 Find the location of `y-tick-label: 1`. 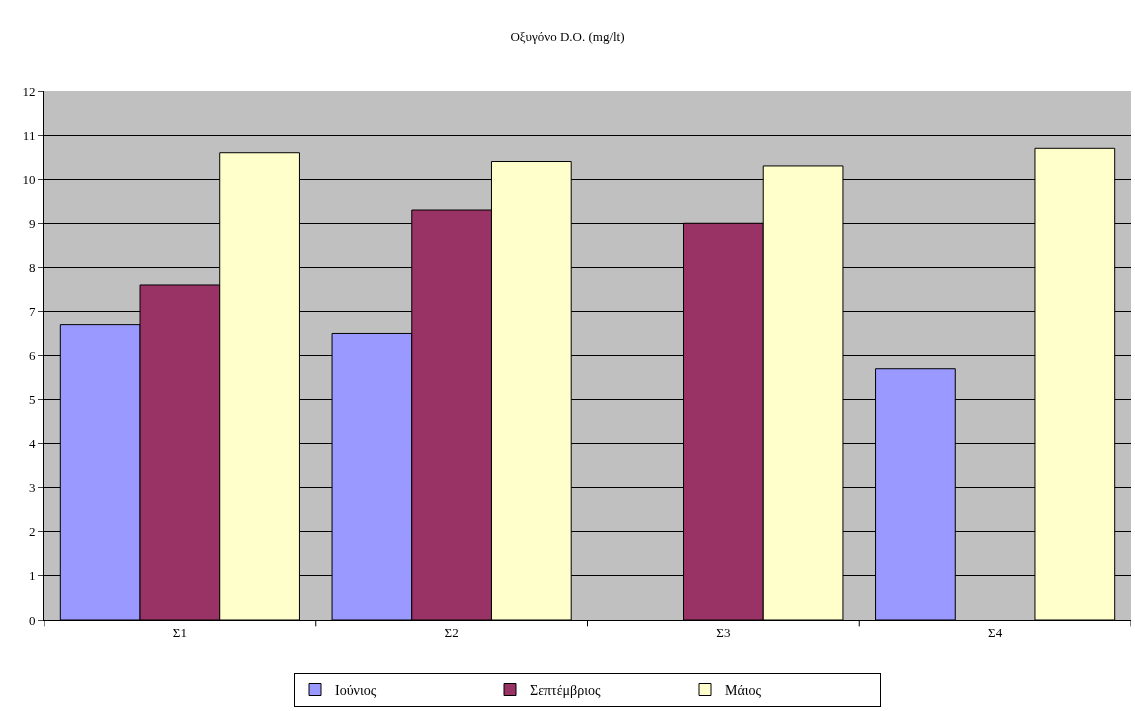

y-tick-label: 1 is located at coordinates (32, 576).